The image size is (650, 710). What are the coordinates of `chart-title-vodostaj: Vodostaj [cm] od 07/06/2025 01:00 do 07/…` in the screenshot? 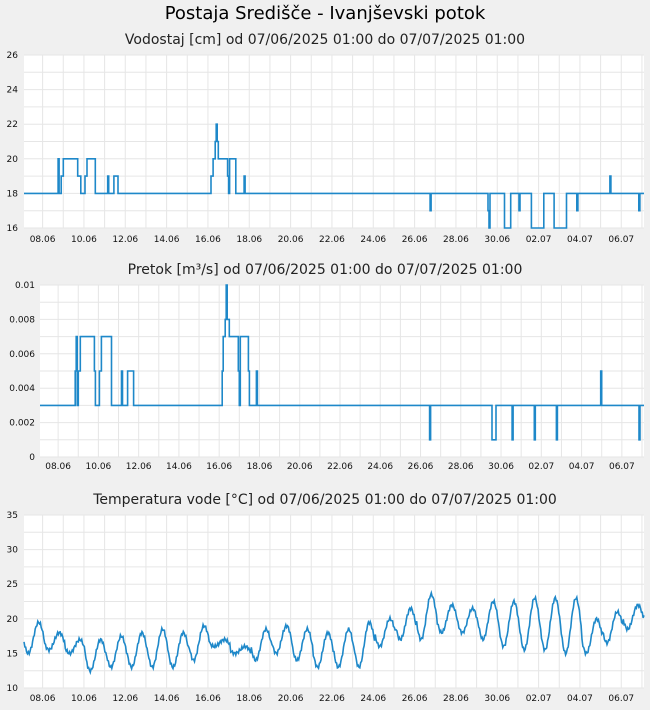 It's located at (325, 40).